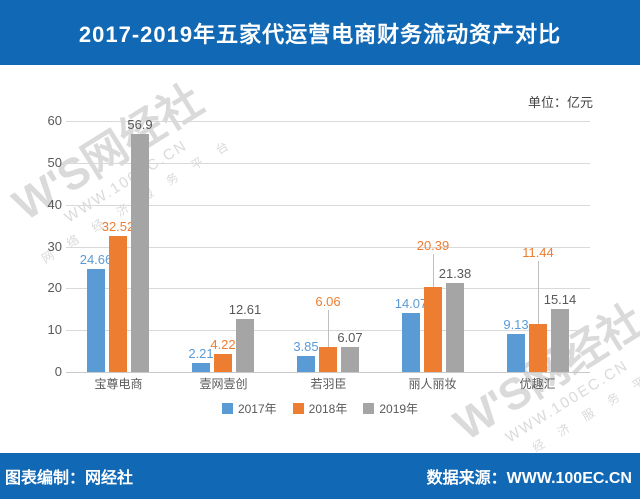  What do you see at coordinates (201, 353) in the screenshot?
I see `value-label-series0-cat1: 2.21` at bounding box center [201, 353].